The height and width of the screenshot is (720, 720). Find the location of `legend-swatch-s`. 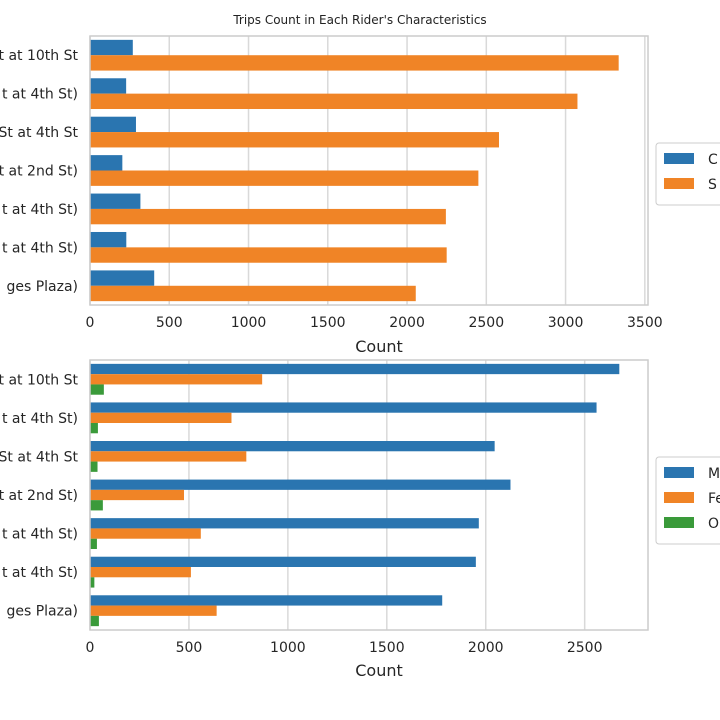

legend-swatch-s is located at coordinates (679, 183).